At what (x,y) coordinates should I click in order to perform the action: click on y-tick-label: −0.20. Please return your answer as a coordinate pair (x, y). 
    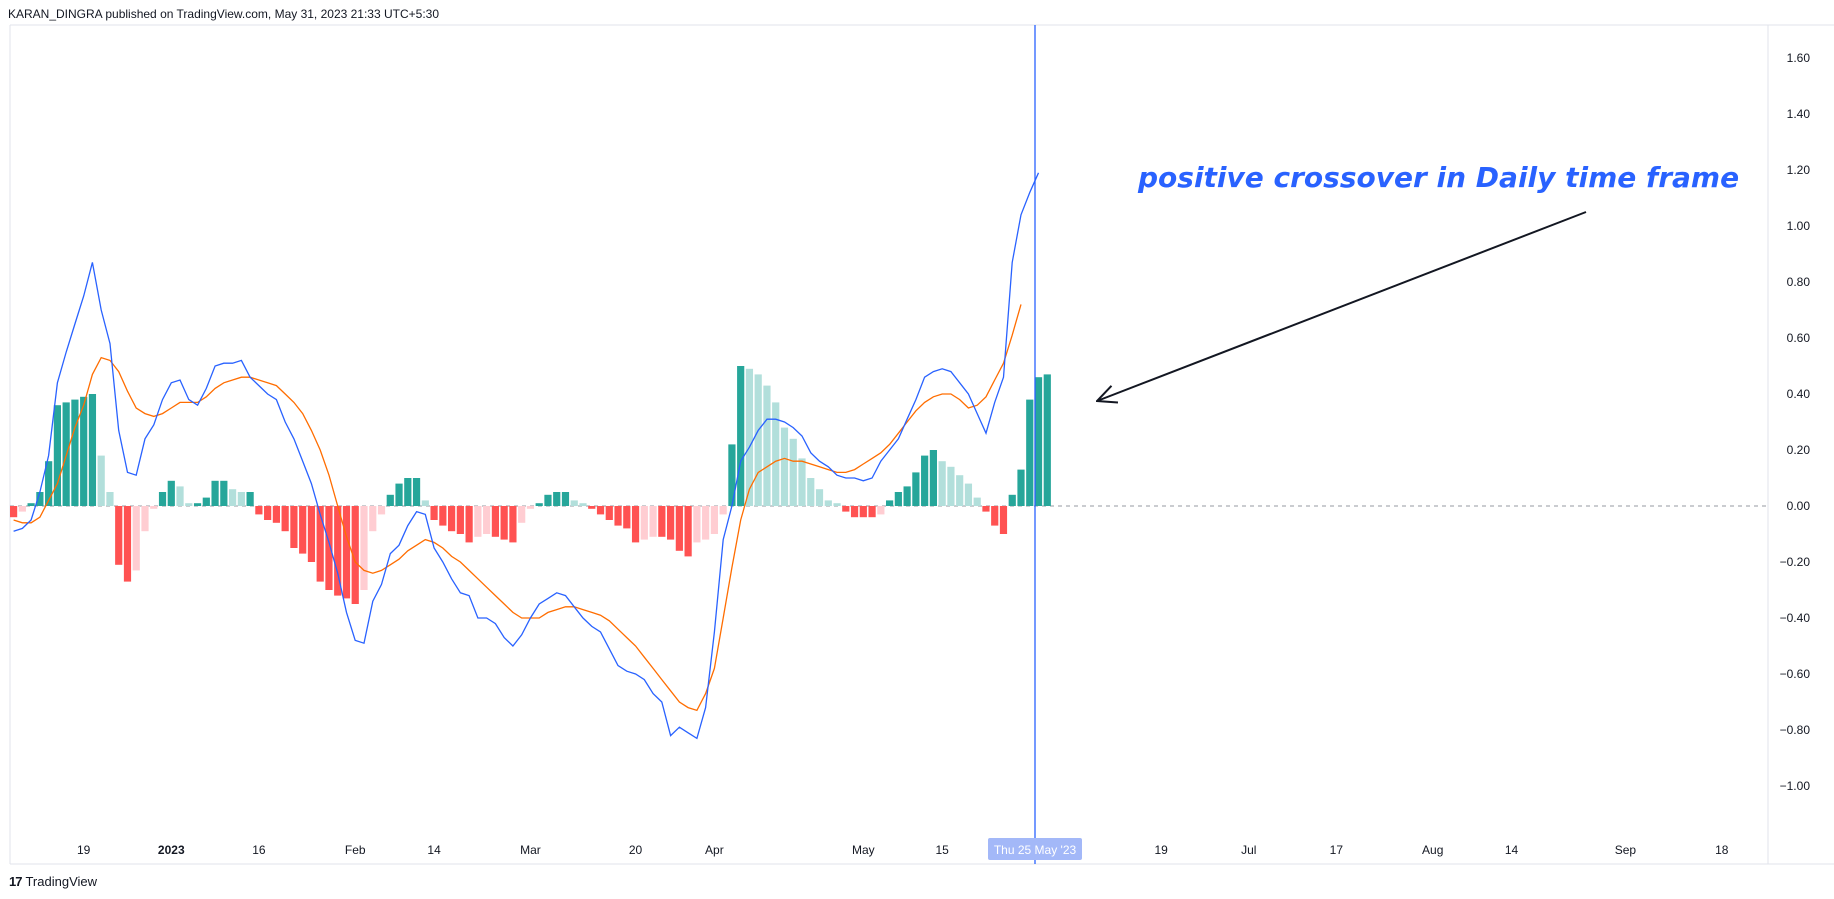
    Looking at the image, I should click on (1795, 562).